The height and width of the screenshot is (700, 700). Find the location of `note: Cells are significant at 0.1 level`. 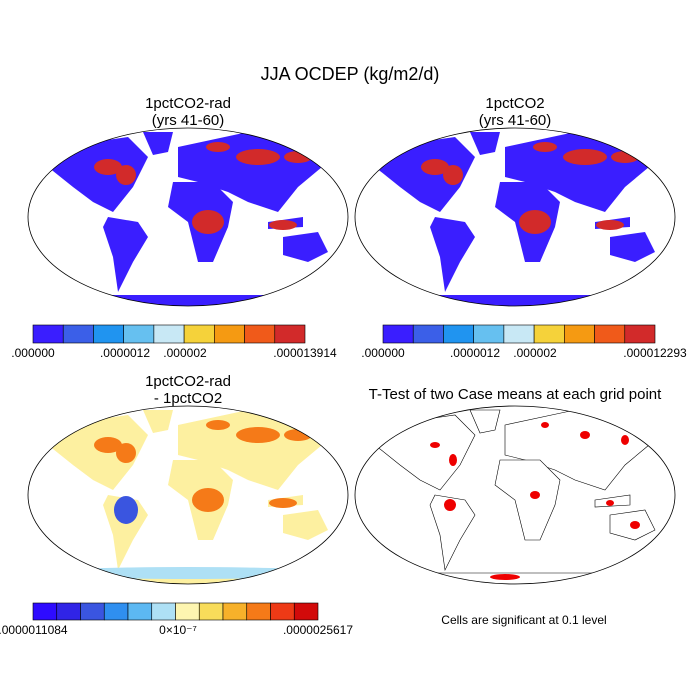

note: Cells are significant at 0.1 level is located at coordinates (523, 620).